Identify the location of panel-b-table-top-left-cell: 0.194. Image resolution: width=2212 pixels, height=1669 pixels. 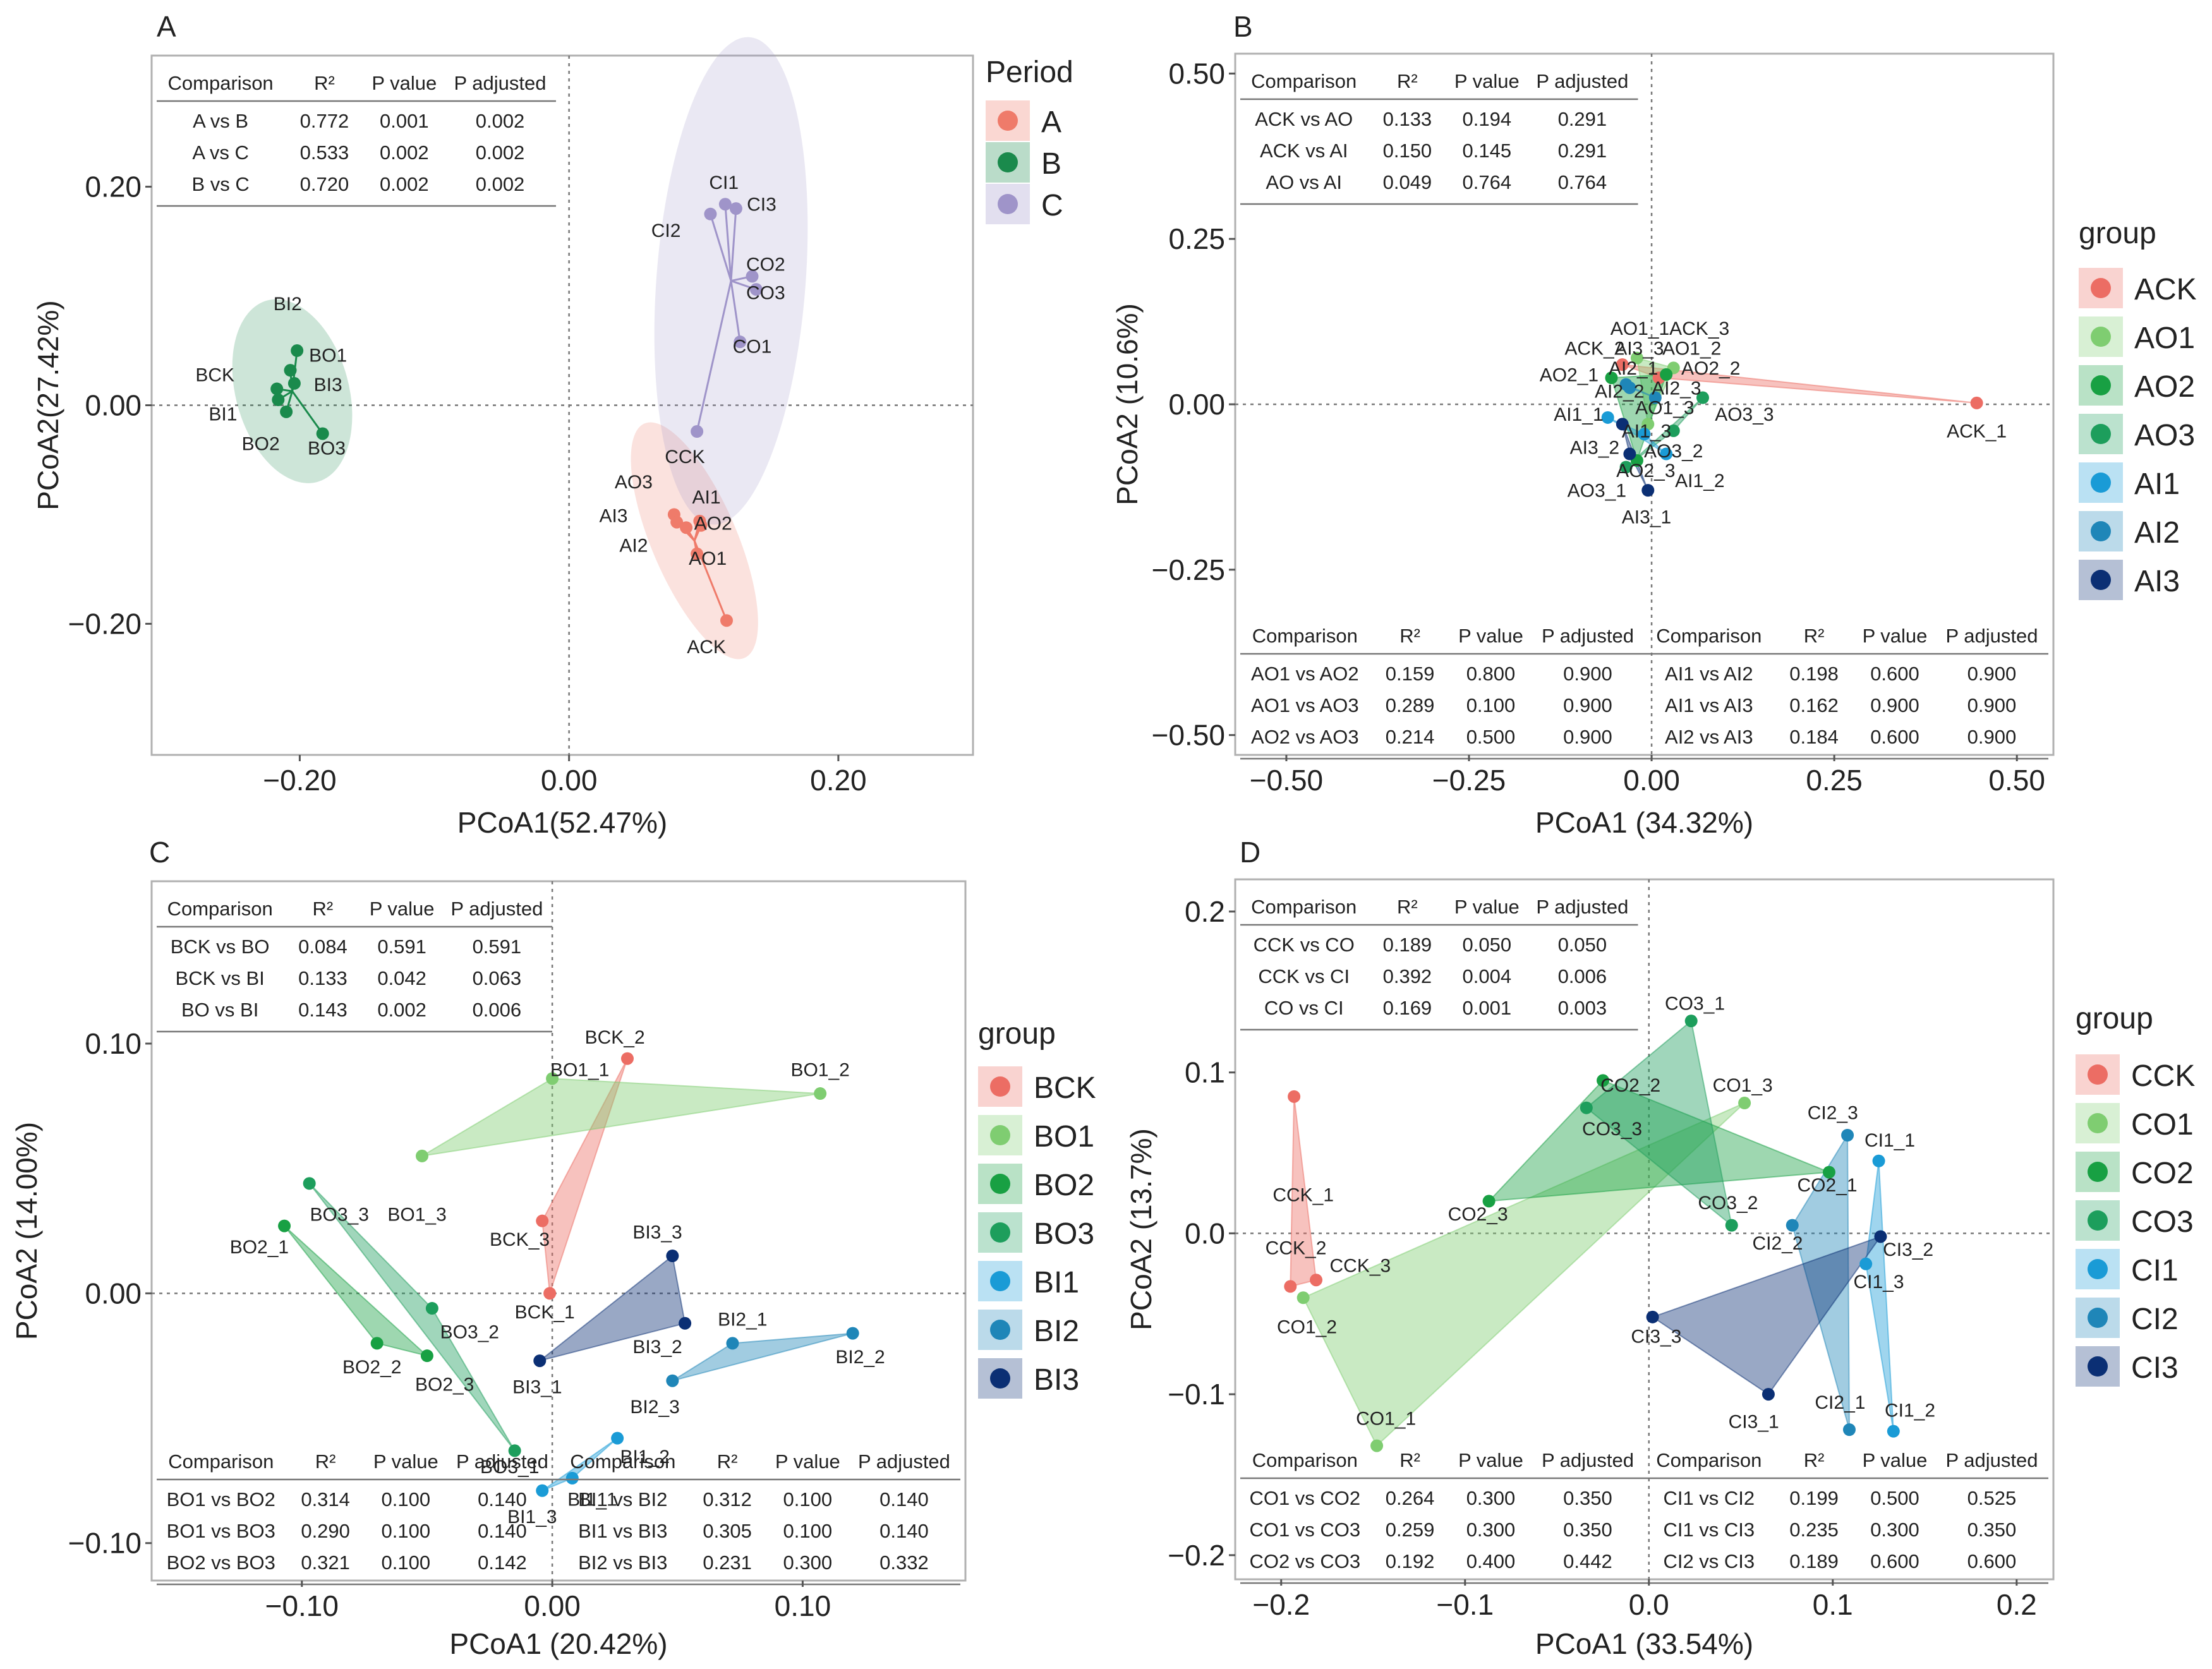
(1487, 119).